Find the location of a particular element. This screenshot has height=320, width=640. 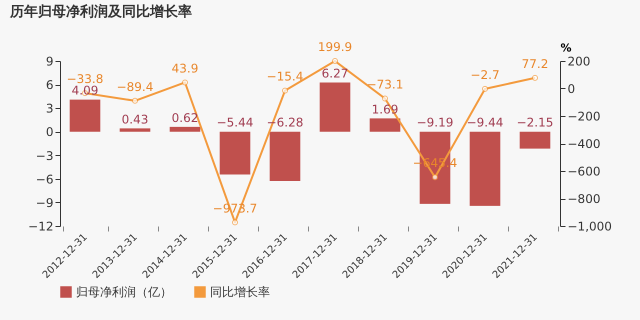

data-label: −89.4 is located at coordinates (135, 87).